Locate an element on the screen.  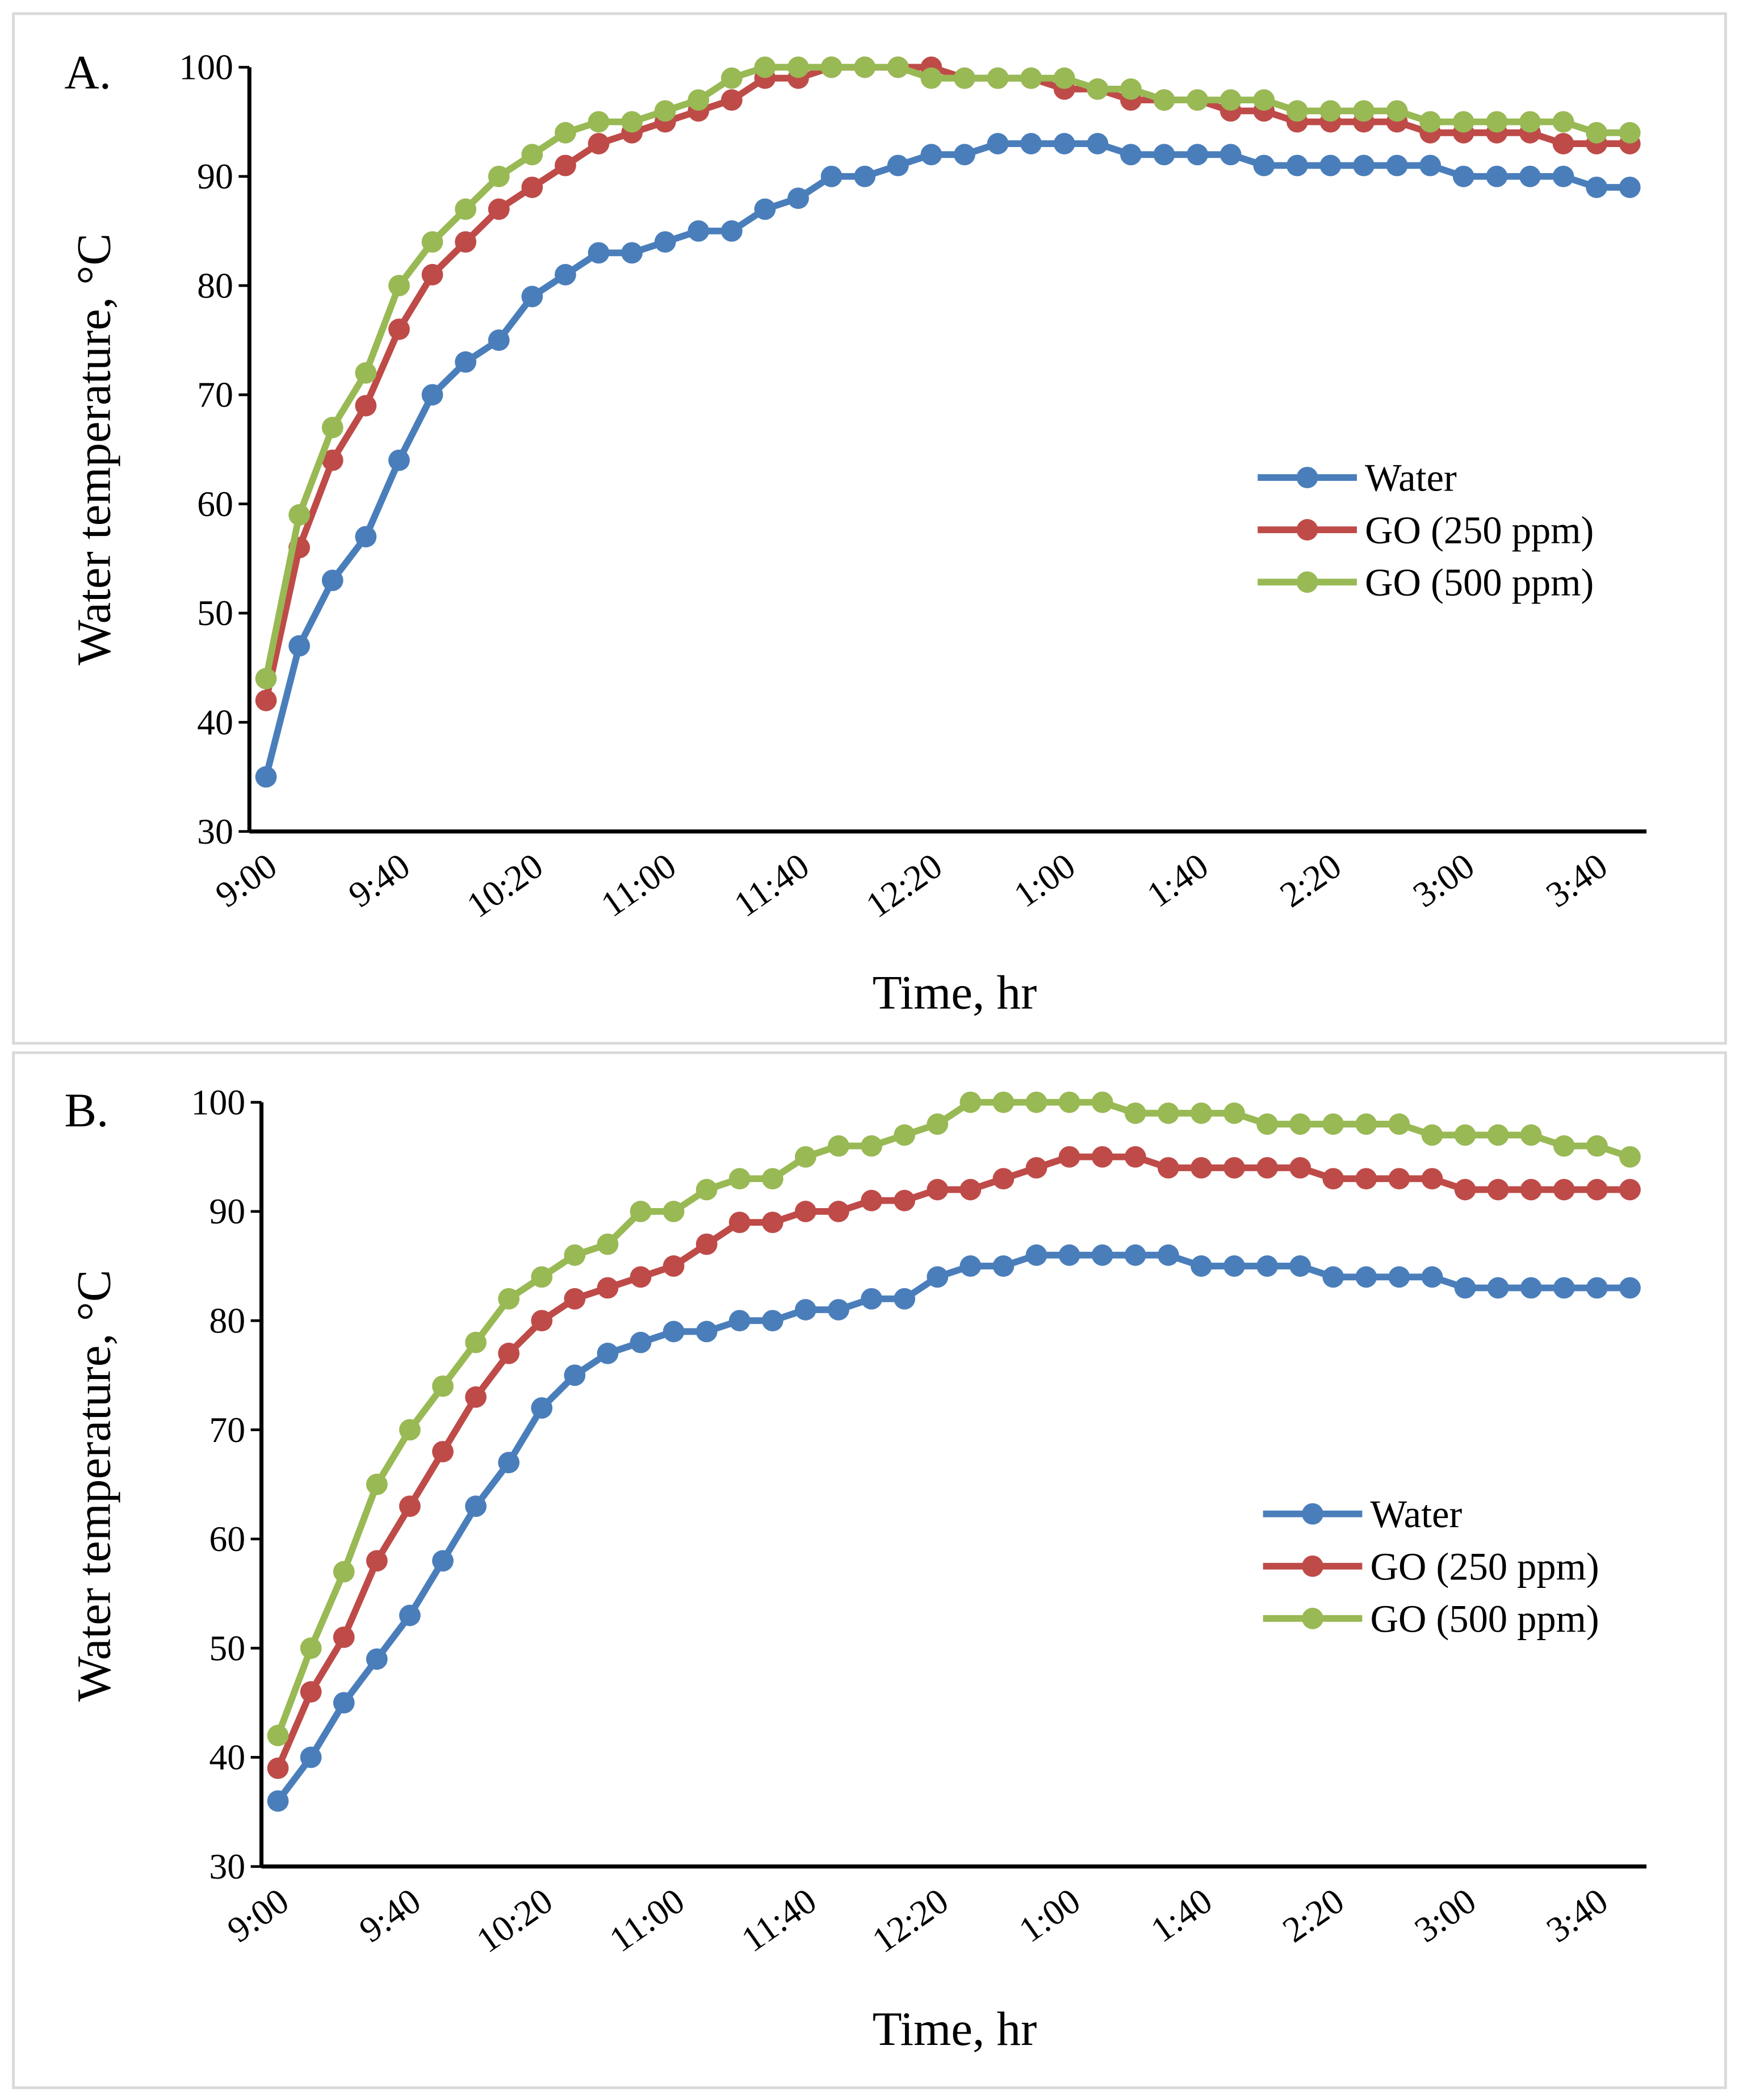
y-tick-label: 80 is located at coordinates (215, 285).